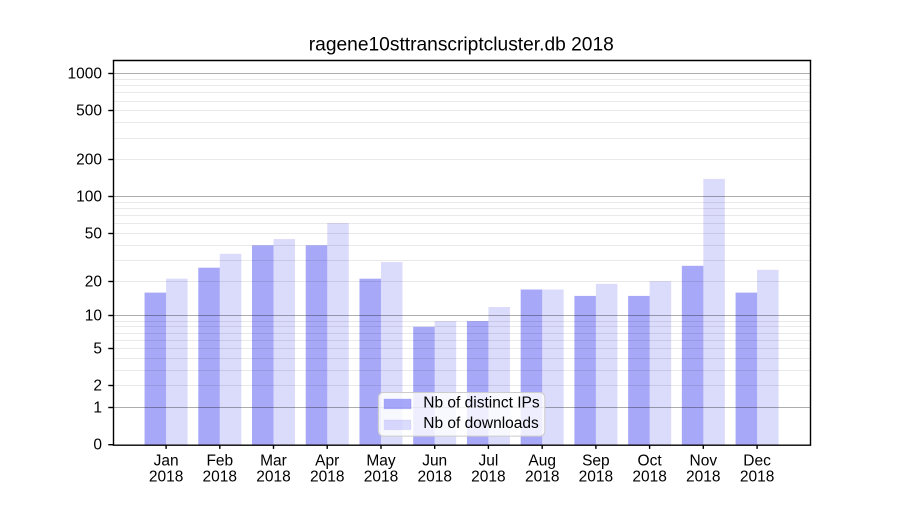  Describe the element at coordinates (488, 460) in the screenshot. I see `svg-text: Jul` at that location.